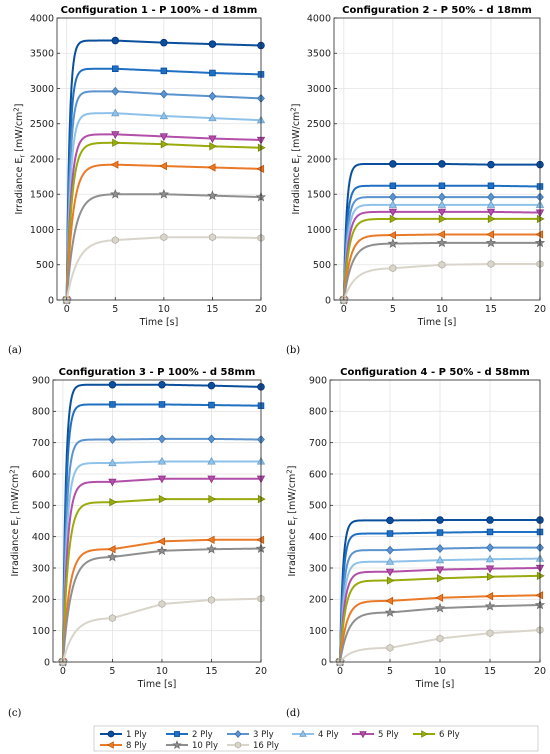 Image resolution: width=550 pixels, height=754 pixels. I want to click on series-16-ply, so click(442, 282).